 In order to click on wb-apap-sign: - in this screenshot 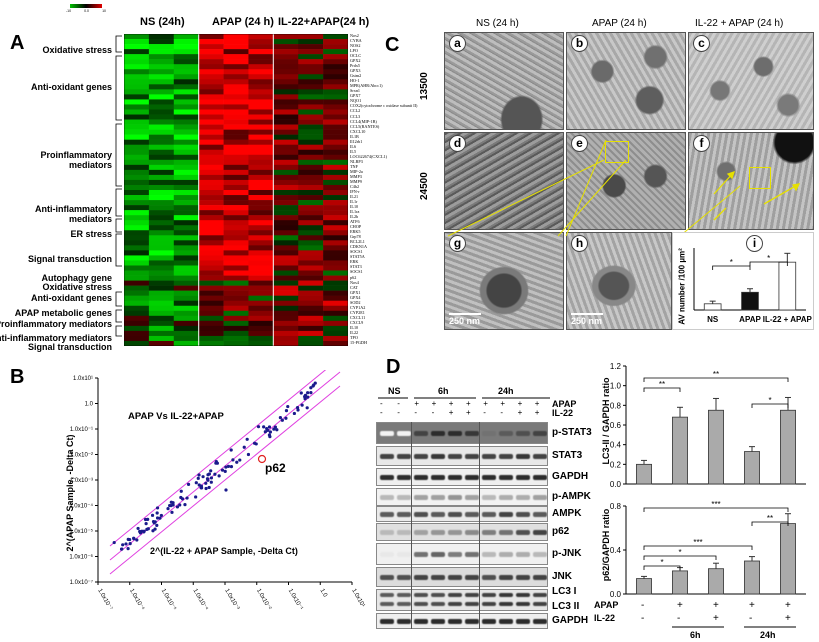, I will do `click(398, 403)`.